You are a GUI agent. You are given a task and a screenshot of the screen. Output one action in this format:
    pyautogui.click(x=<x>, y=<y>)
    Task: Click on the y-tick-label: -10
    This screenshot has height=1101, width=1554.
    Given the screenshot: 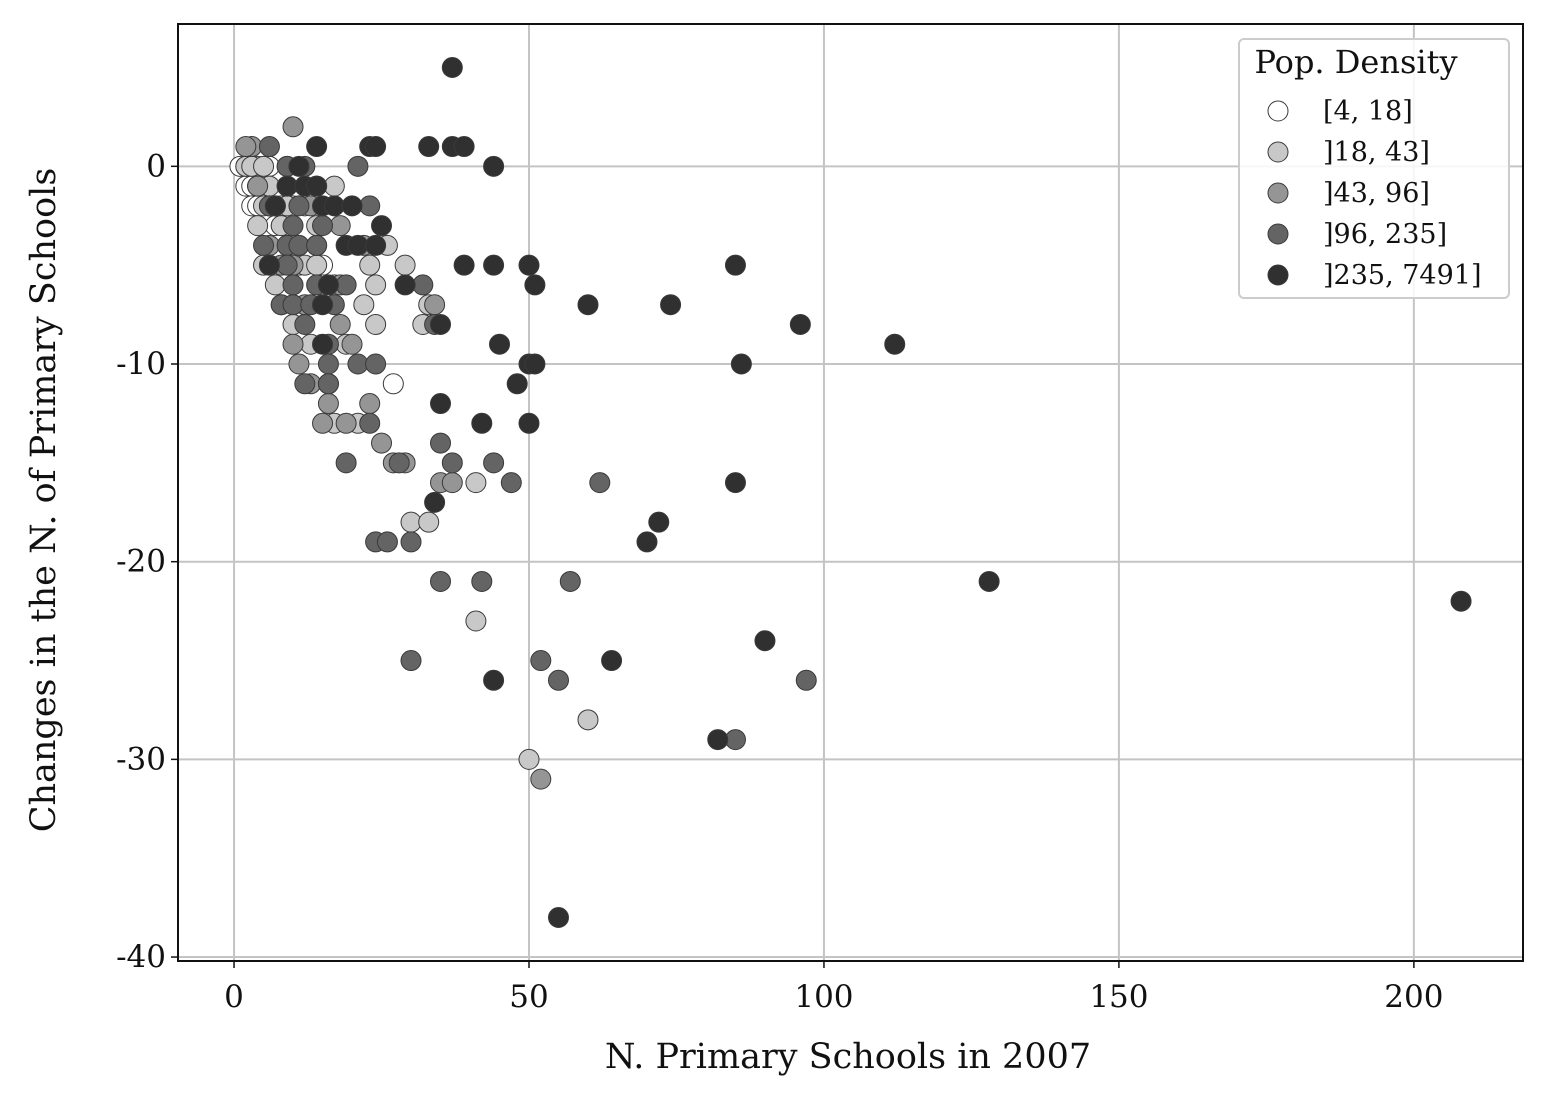 What is the action you would take?
    pyautogui.click(x=141, y=364)
    